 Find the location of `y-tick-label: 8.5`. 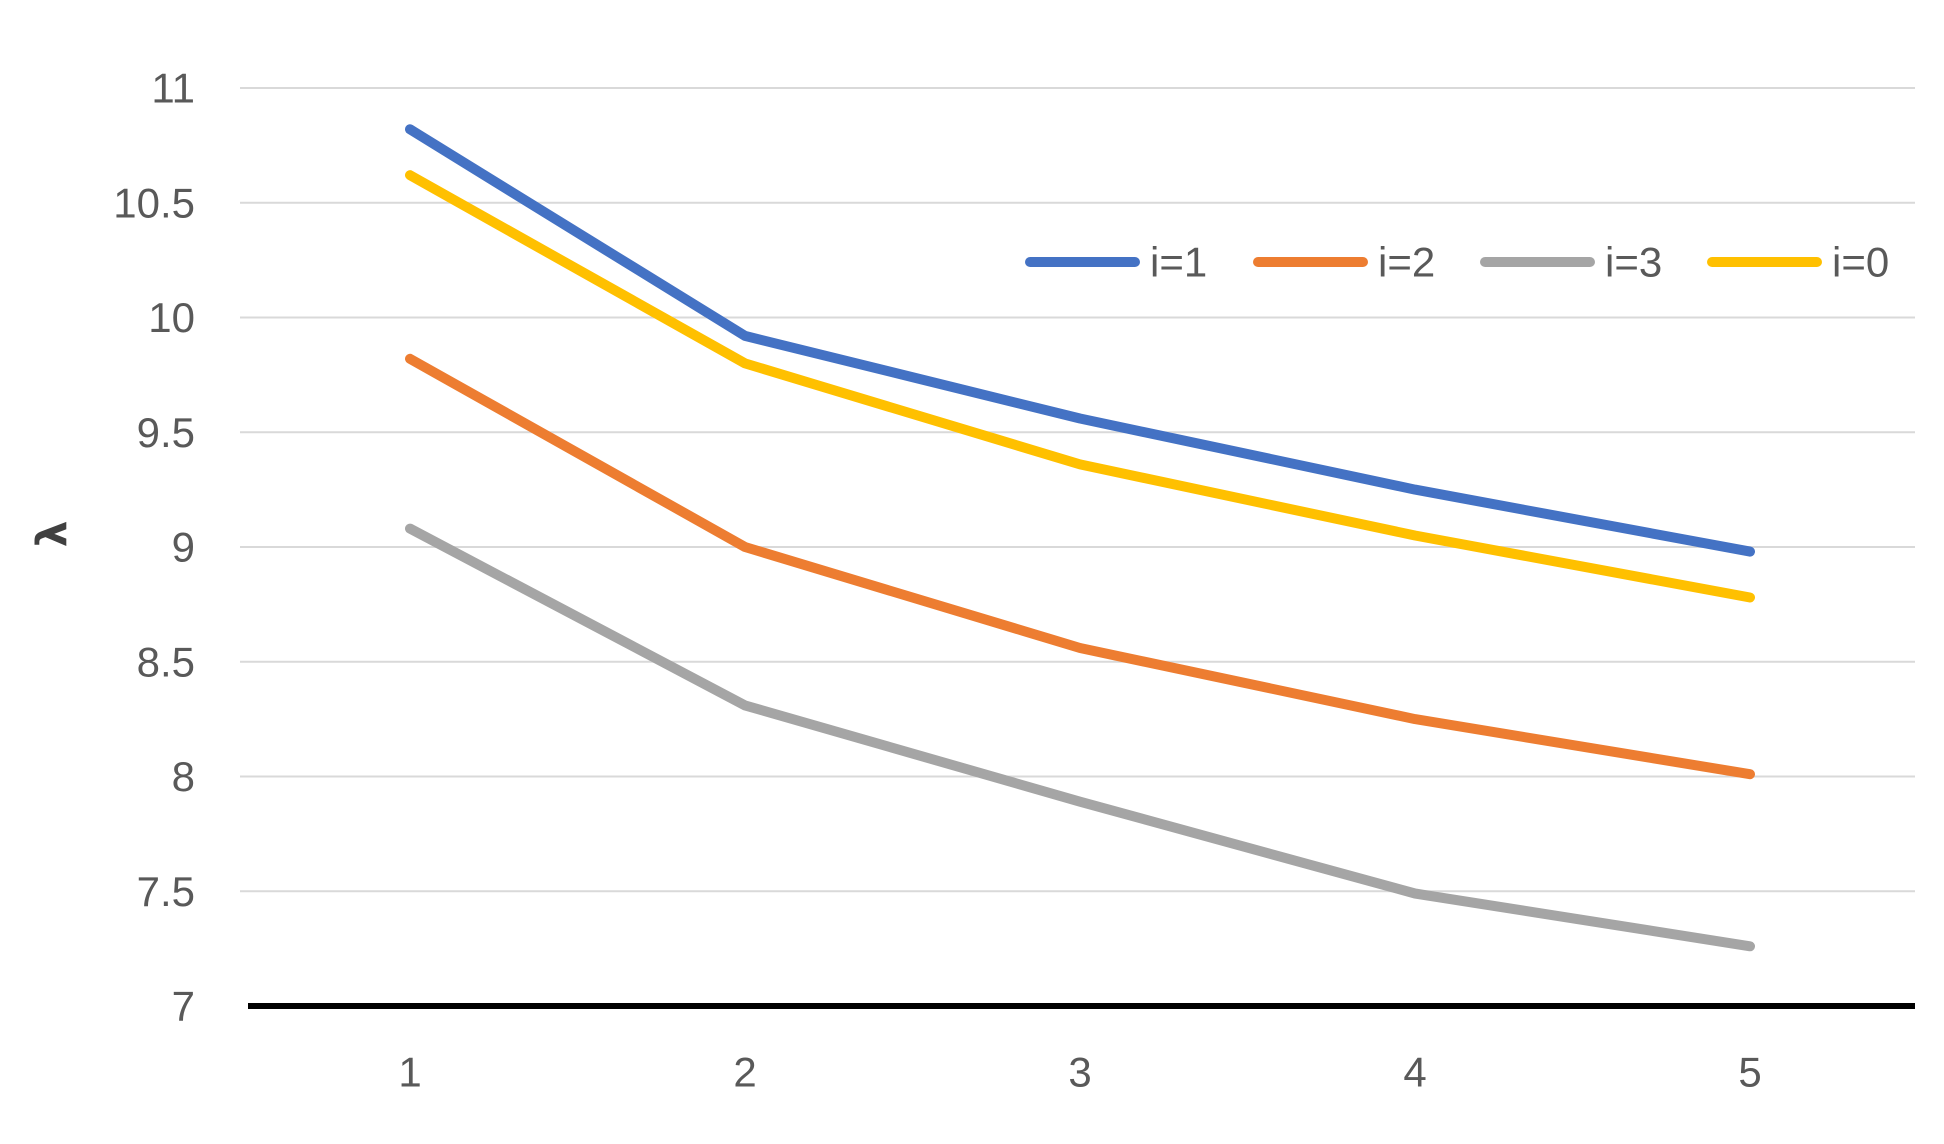

y-tick-label: 8.5 is located at coordinates (166, 661).